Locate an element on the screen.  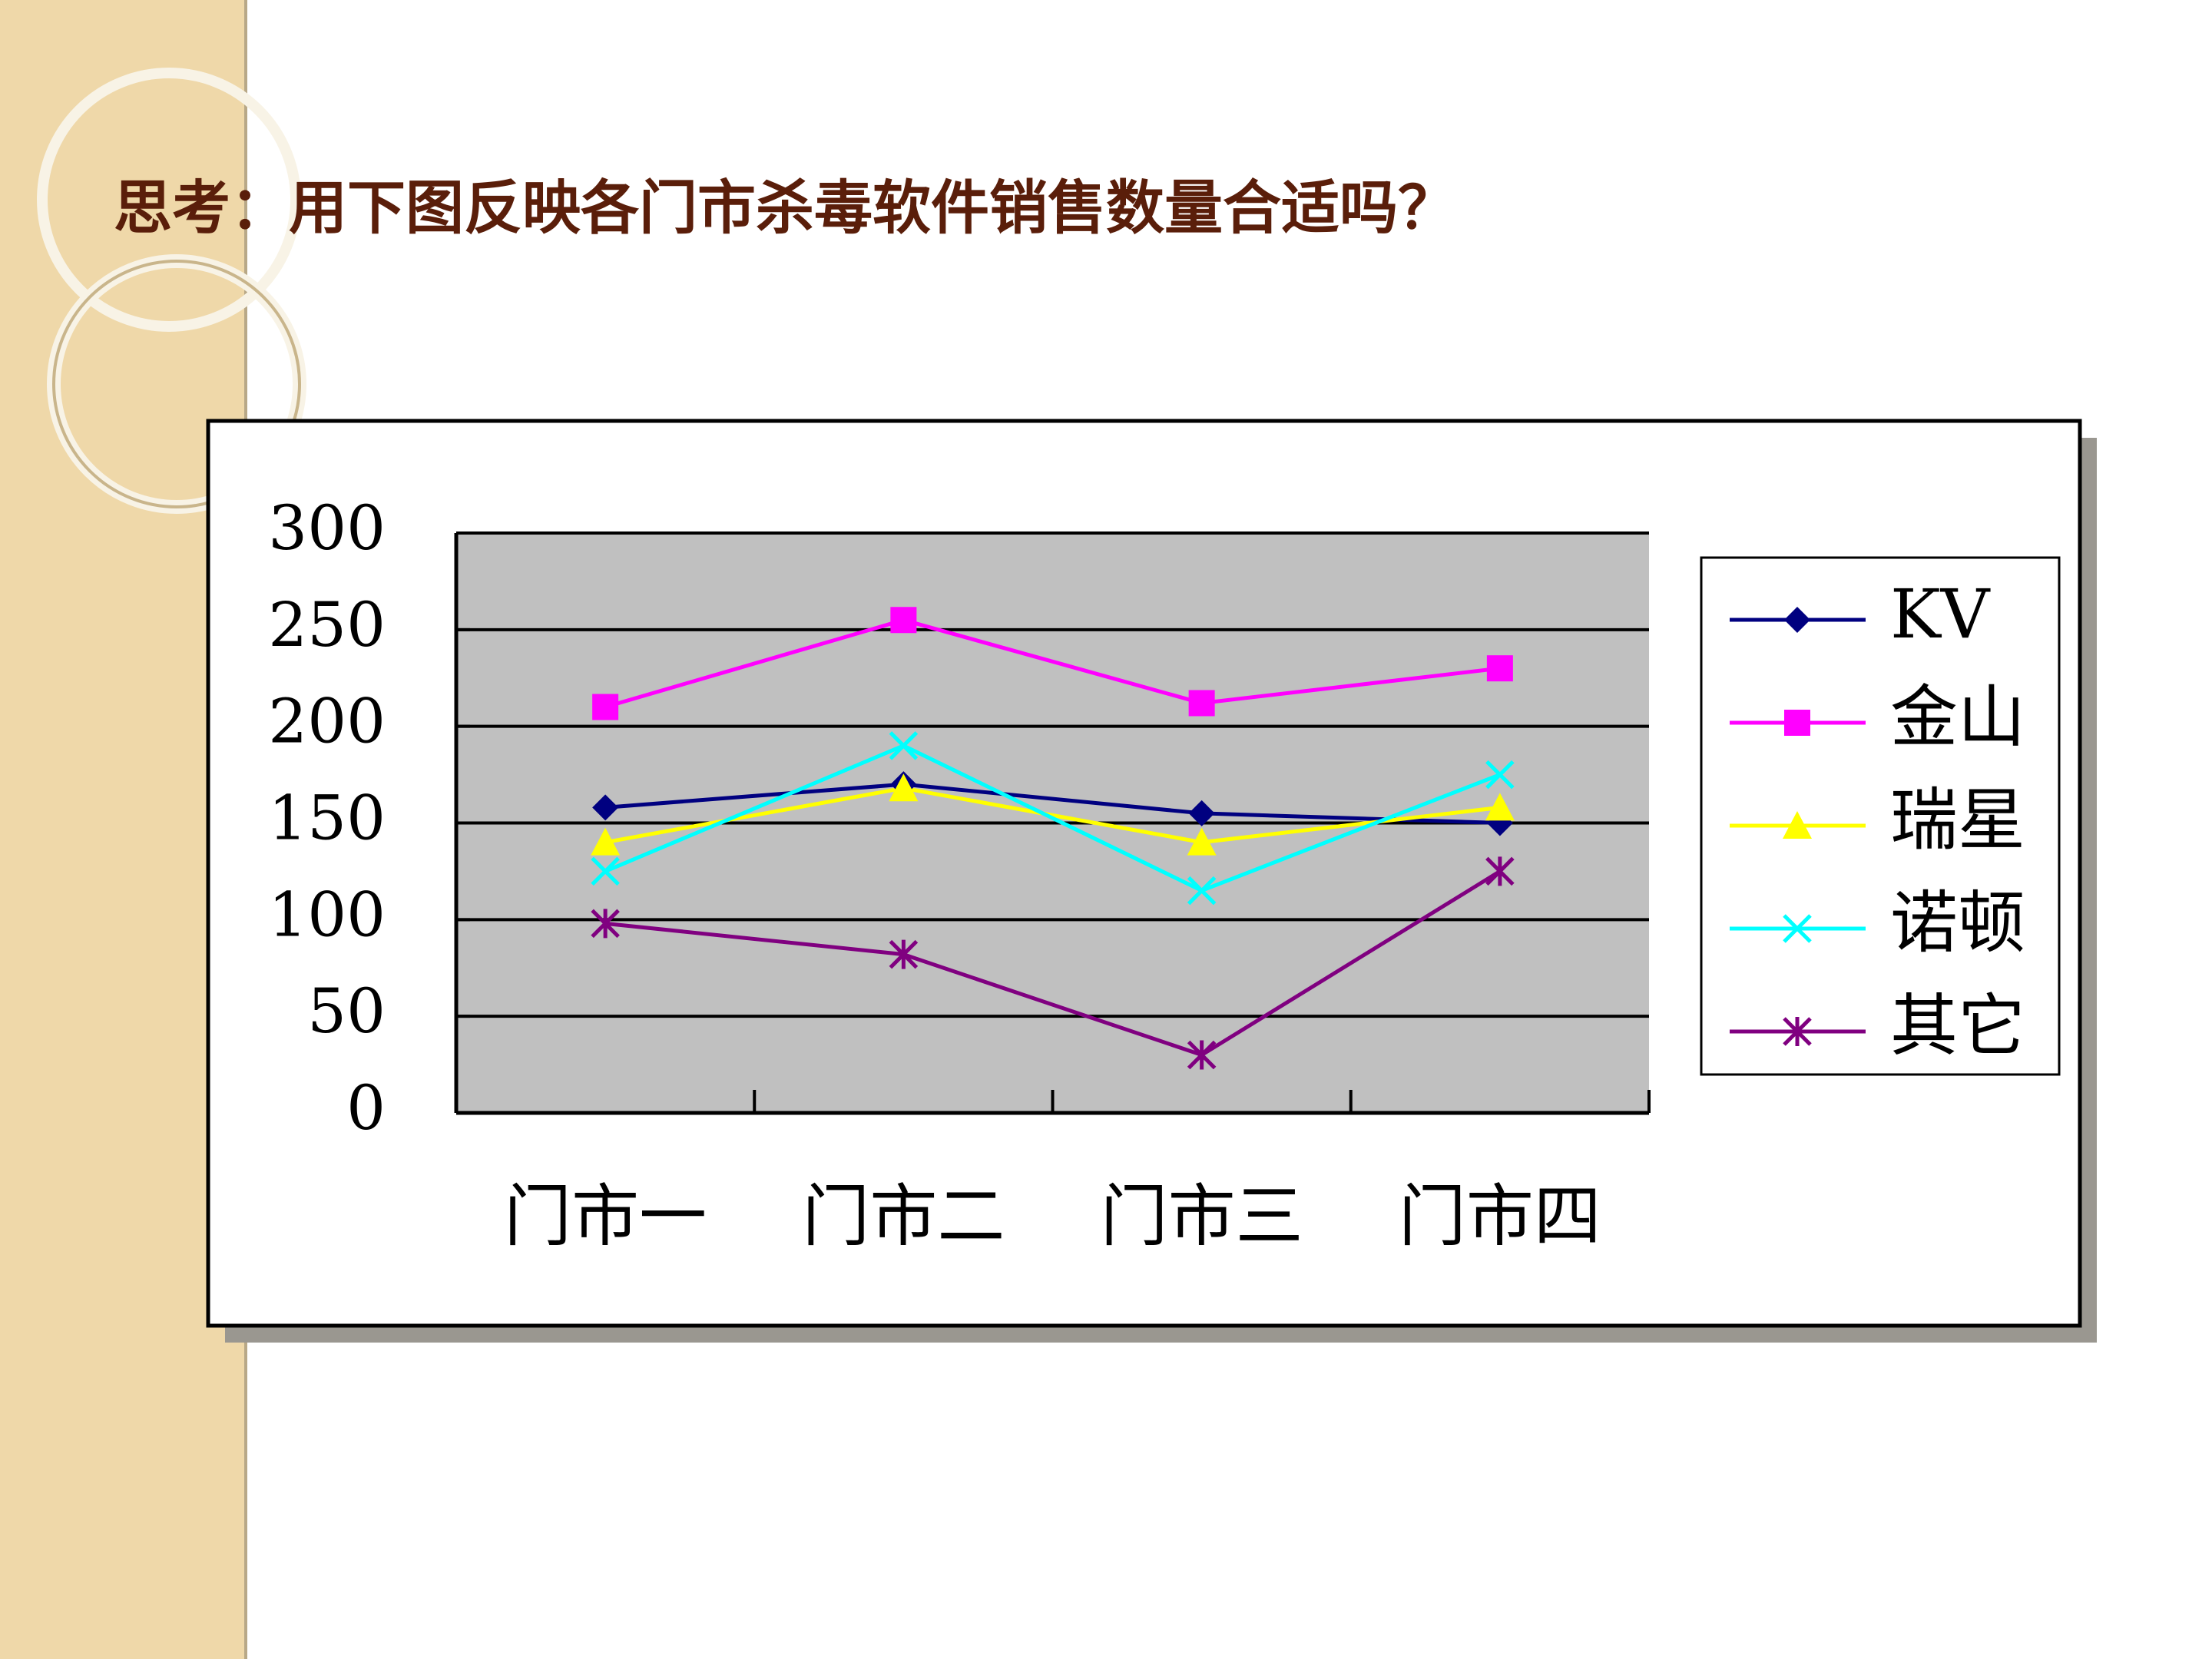
y-tick-label: 200 is located at coordinates (327, 721).